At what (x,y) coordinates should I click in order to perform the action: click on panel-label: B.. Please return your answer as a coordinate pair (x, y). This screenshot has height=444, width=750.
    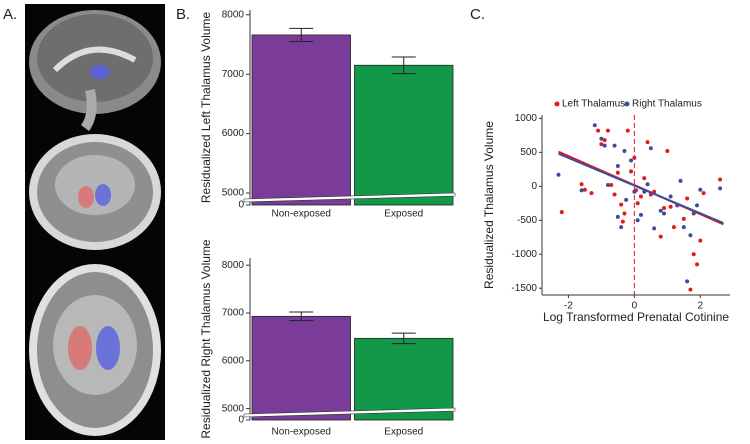
    Looking at the image, I should click on (183, 14).